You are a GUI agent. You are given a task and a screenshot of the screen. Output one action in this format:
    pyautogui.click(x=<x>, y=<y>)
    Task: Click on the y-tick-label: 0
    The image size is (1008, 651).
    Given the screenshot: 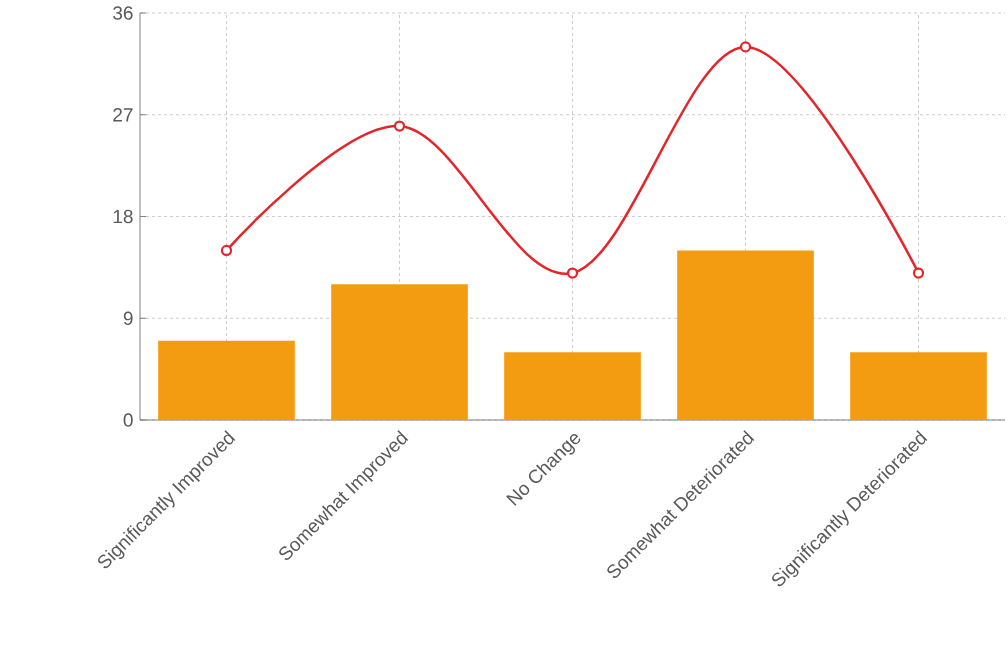 What is the action you would take?
    pyautogui.click(x=128, y=420)
    